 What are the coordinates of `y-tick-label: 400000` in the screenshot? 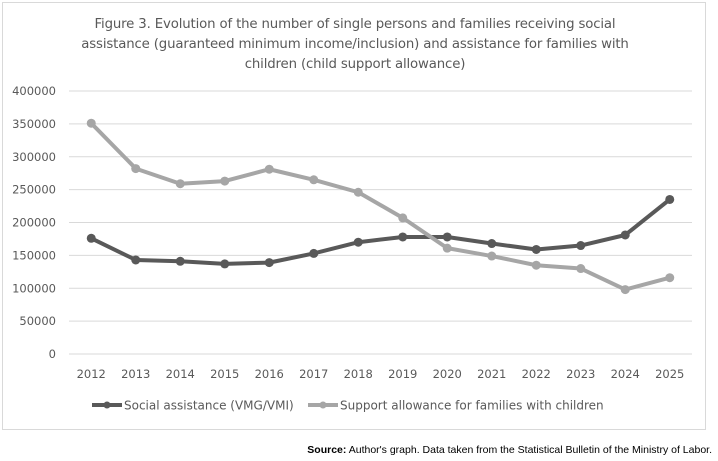 It's located at (34, 91).